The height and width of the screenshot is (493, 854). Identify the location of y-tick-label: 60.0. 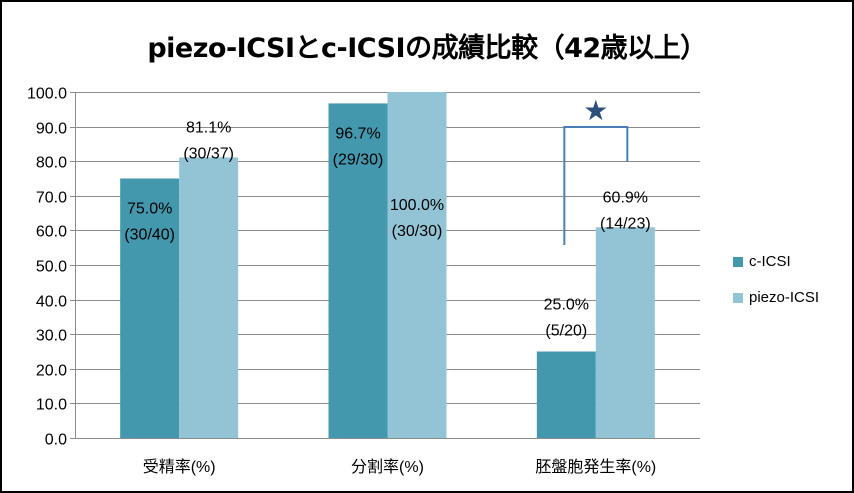
(51, 232).